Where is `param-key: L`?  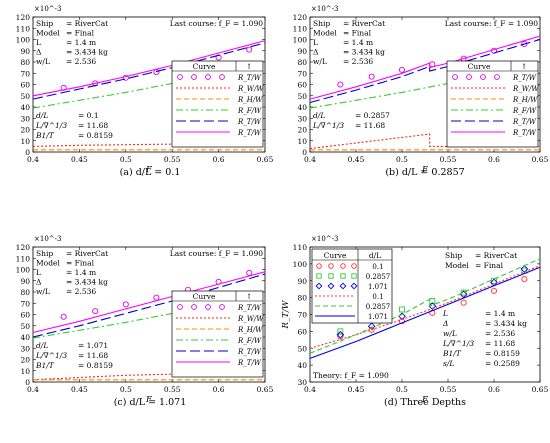
param-key: L is located at coordinates (445, 313).